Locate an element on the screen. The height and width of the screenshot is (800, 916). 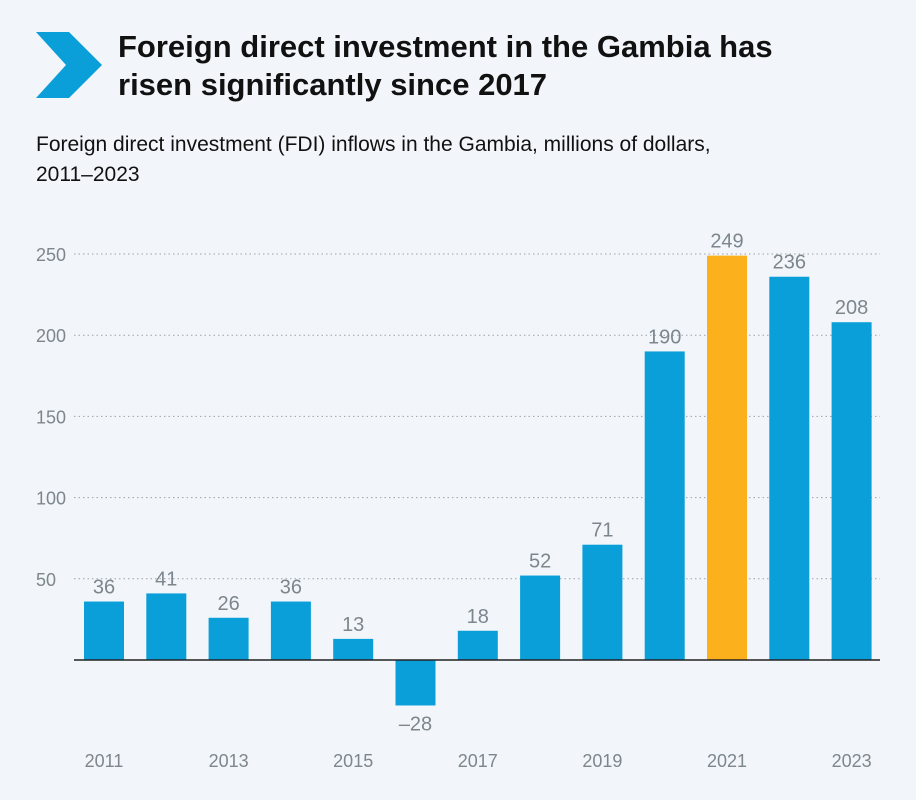
x-tick-label: 2013 is located at coordinates (229, 761).